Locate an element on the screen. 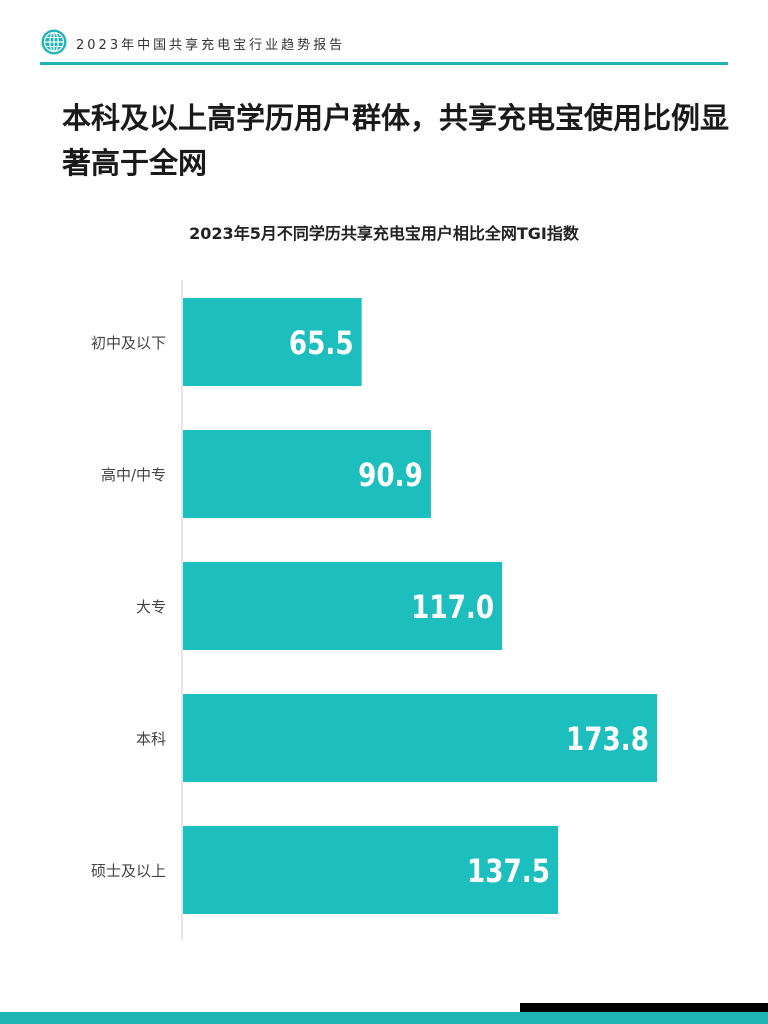 This screenshot has height=1024, width=768. globe-icon is located at coordinates (54, 42).